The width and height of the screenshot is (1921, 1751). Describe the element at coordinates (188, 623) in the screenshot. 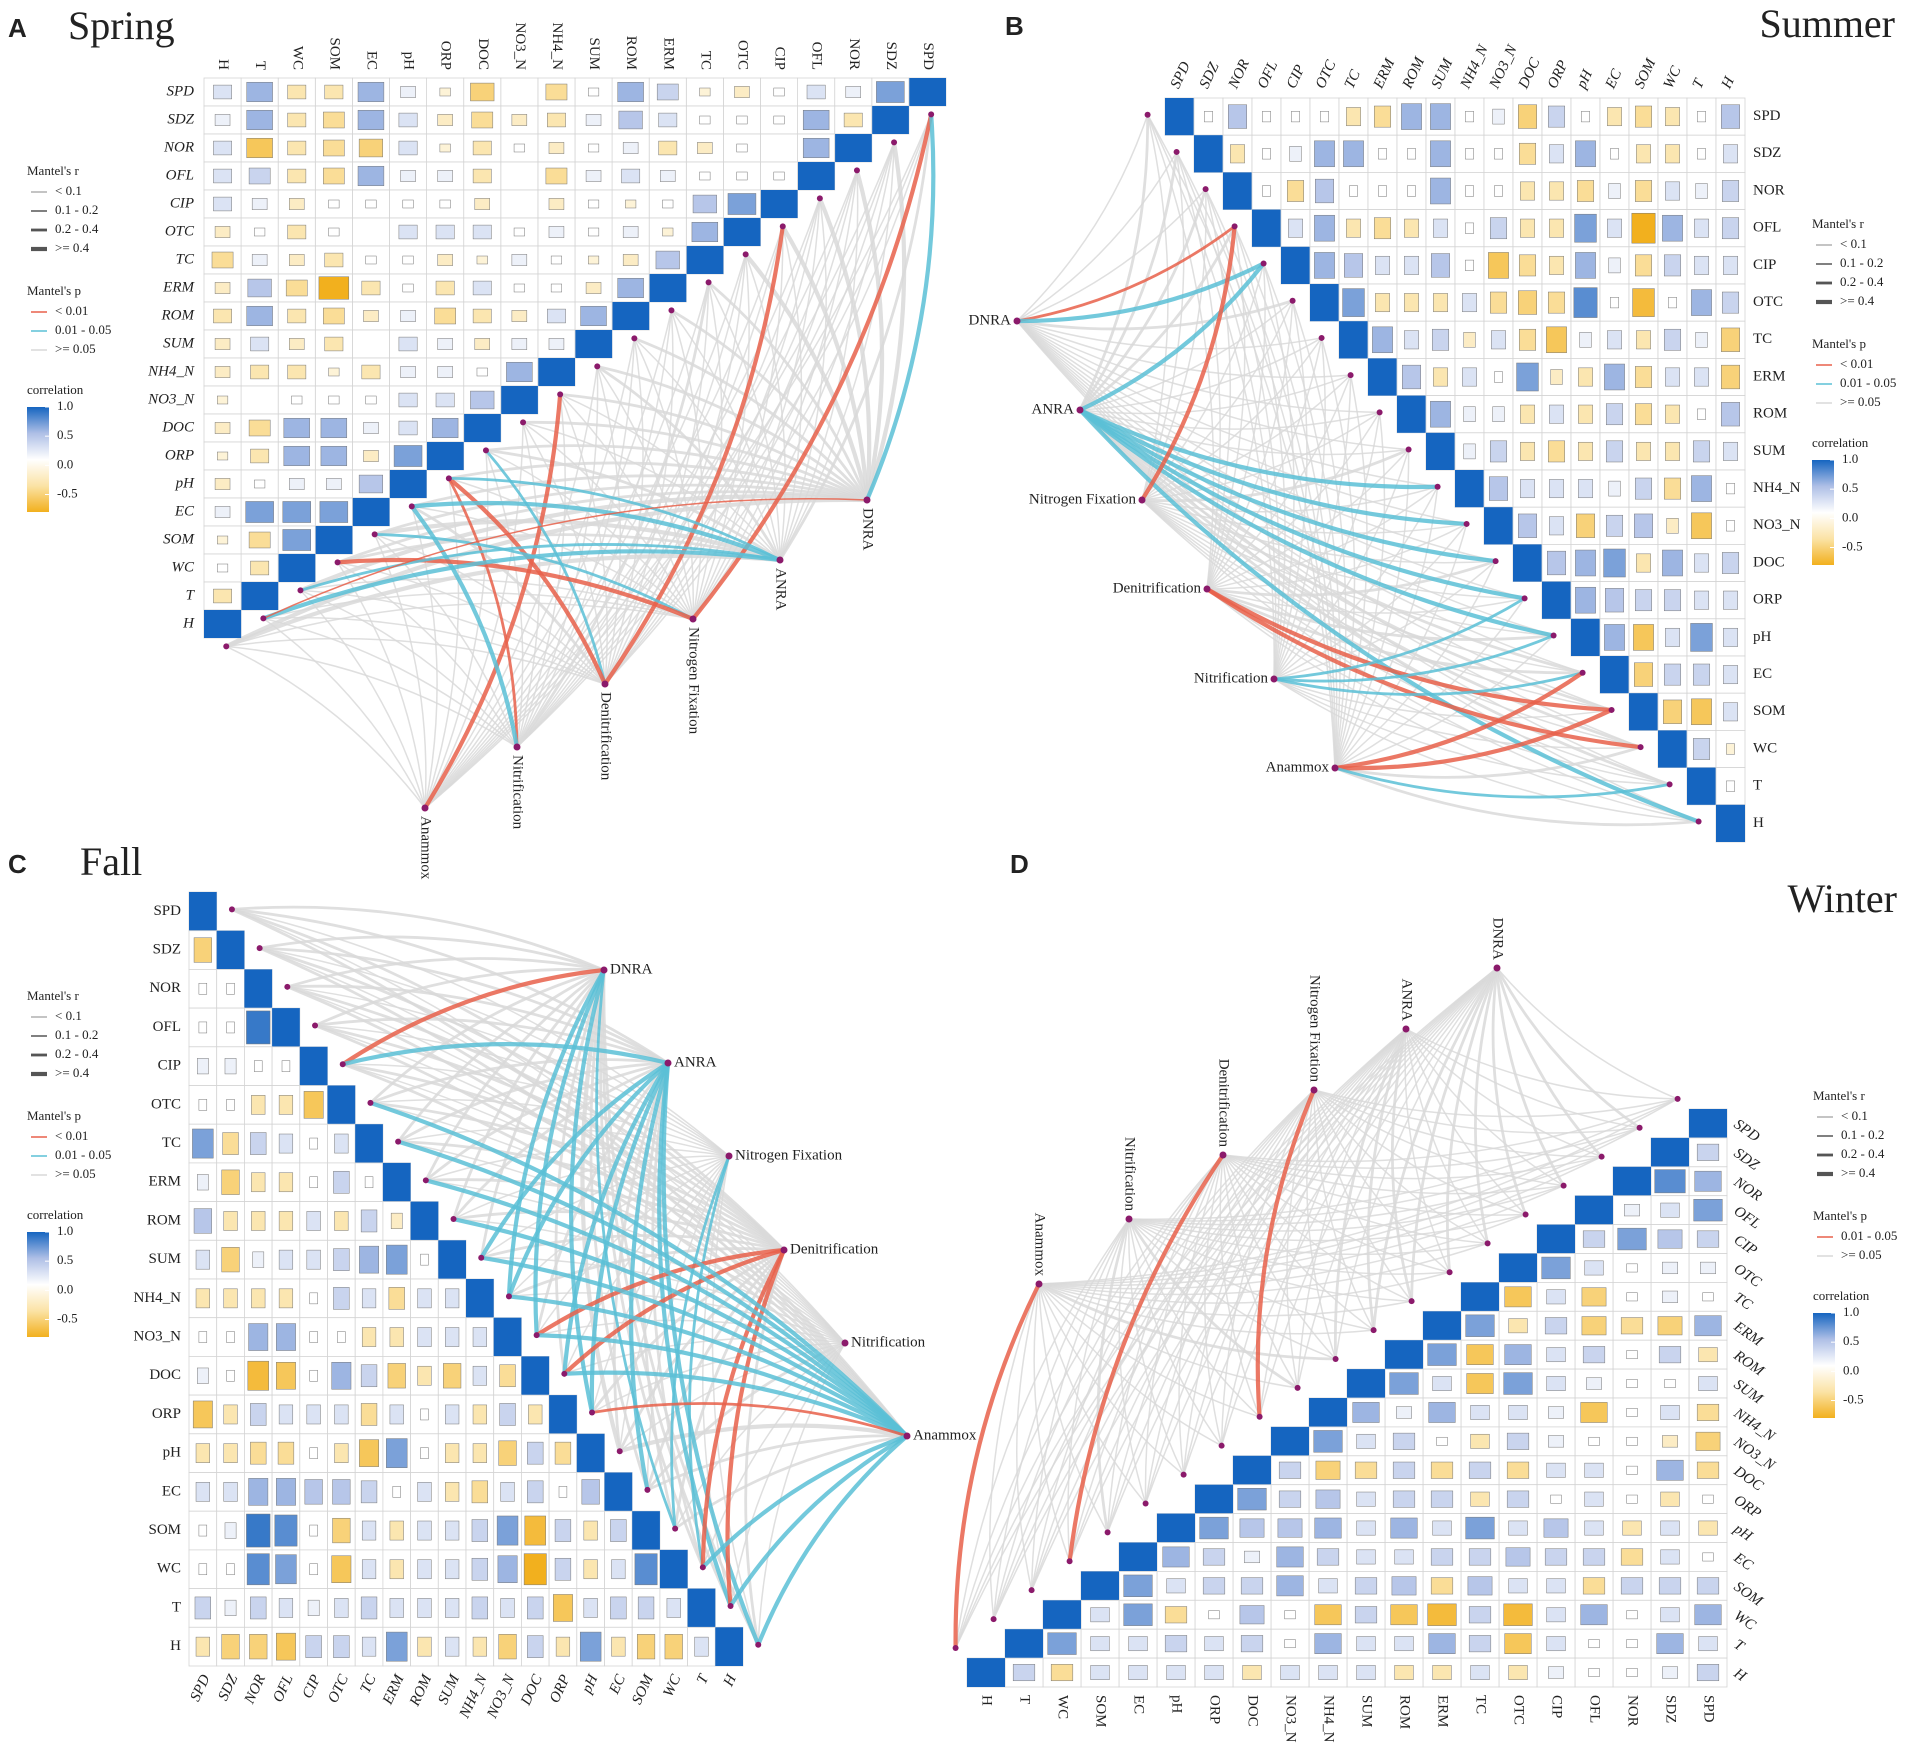

I see `row-label: H` at that location.